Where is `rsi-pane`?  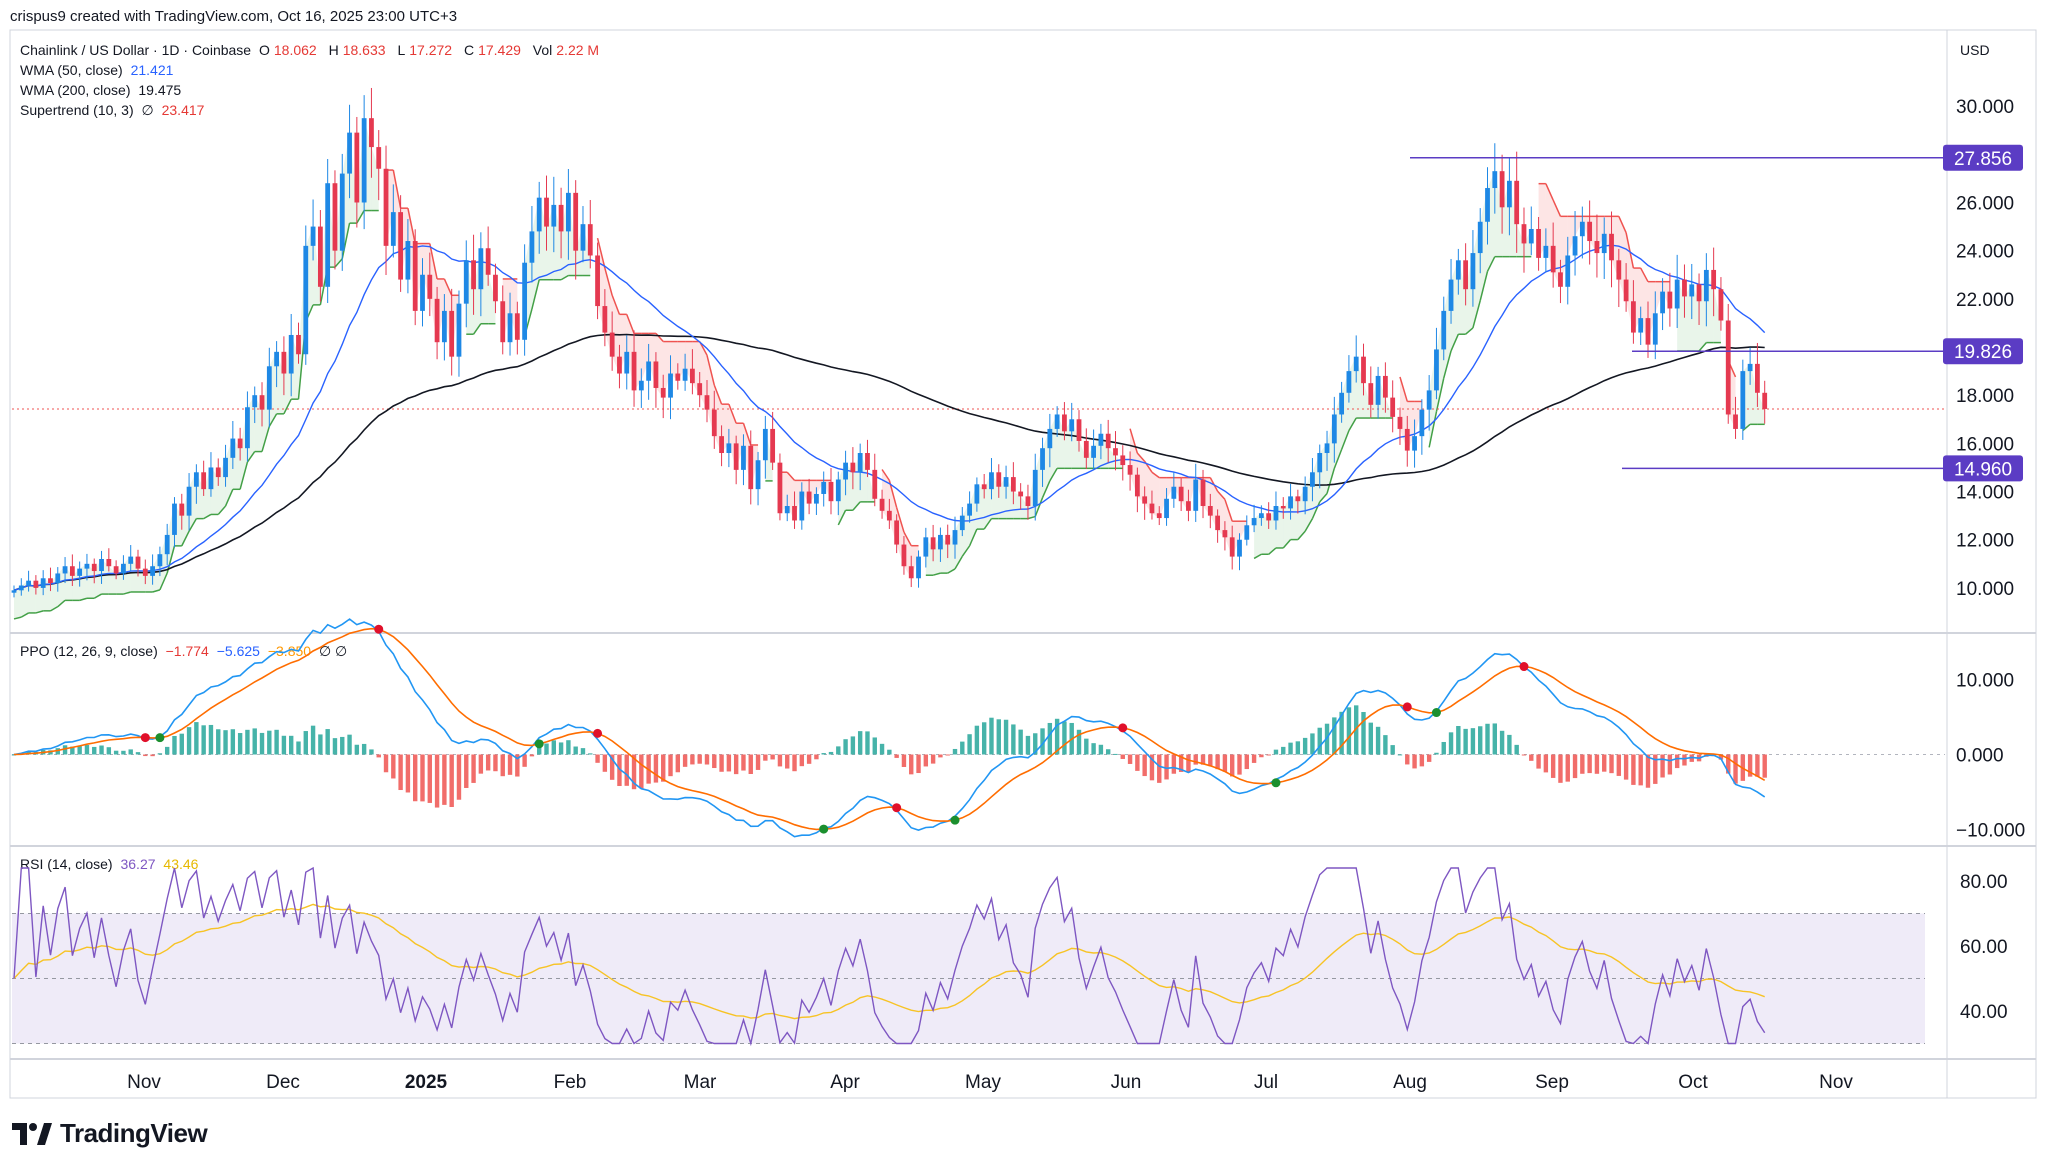 rsi-pane is located at coordinates (968, 956).